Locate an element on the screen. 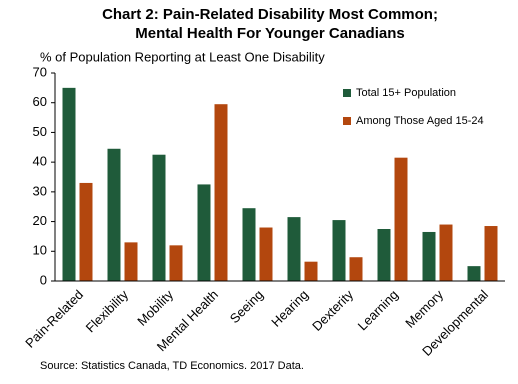  y-tick-label: 50 is located at coordinates (40, 131).